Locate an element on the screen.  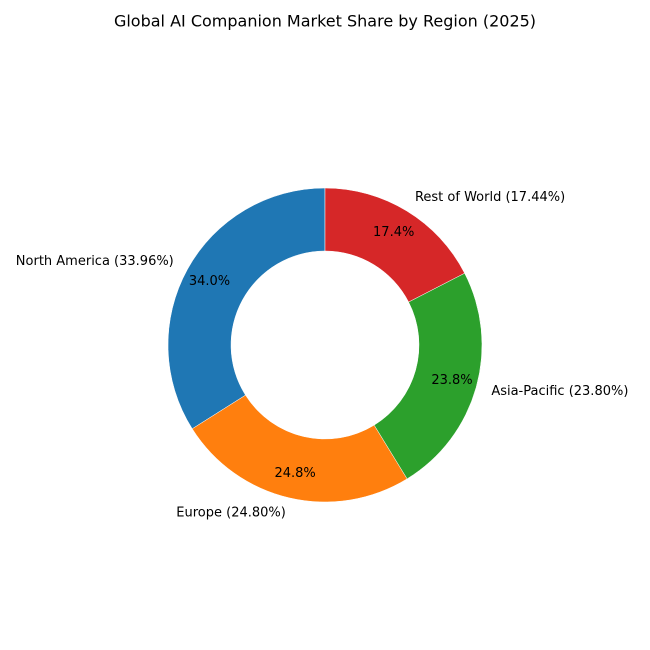
value-label: 23.8% is located at coordinates (451, 380).